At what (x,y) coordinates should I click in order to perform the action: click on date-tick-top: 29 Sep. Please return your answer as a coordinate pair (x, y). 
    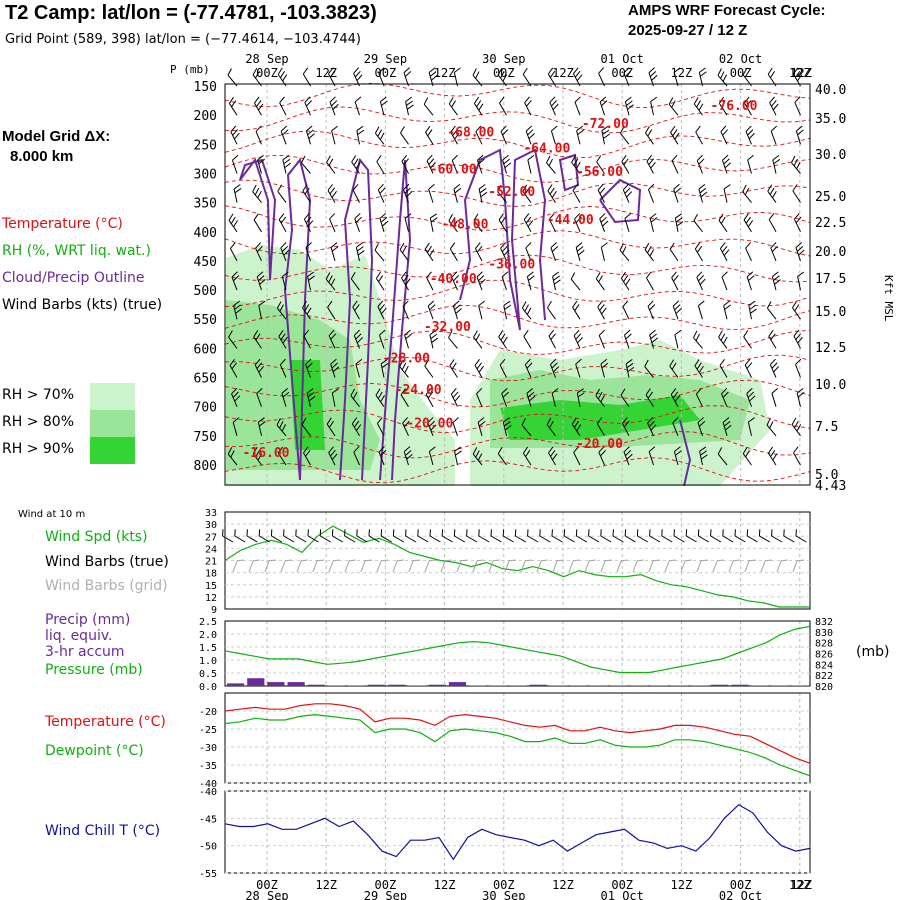
    Looking at the image, I should click on (385, 59).